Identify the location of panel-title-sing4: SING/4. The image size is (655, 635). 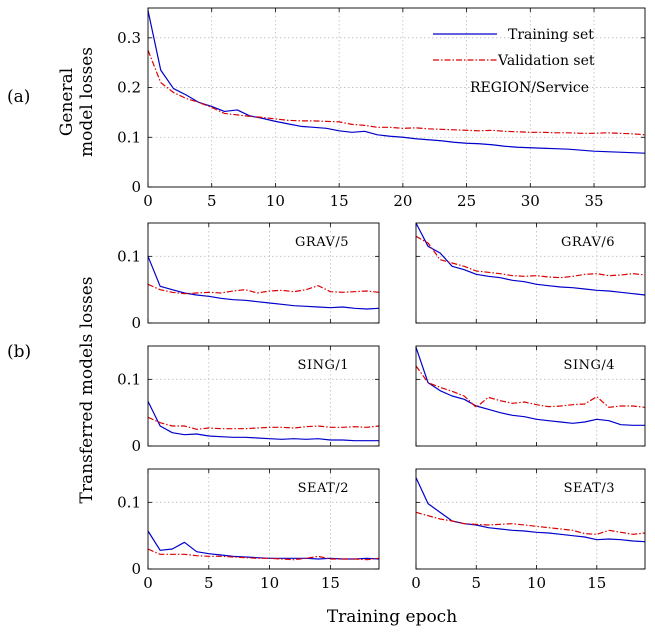
(589, 365).